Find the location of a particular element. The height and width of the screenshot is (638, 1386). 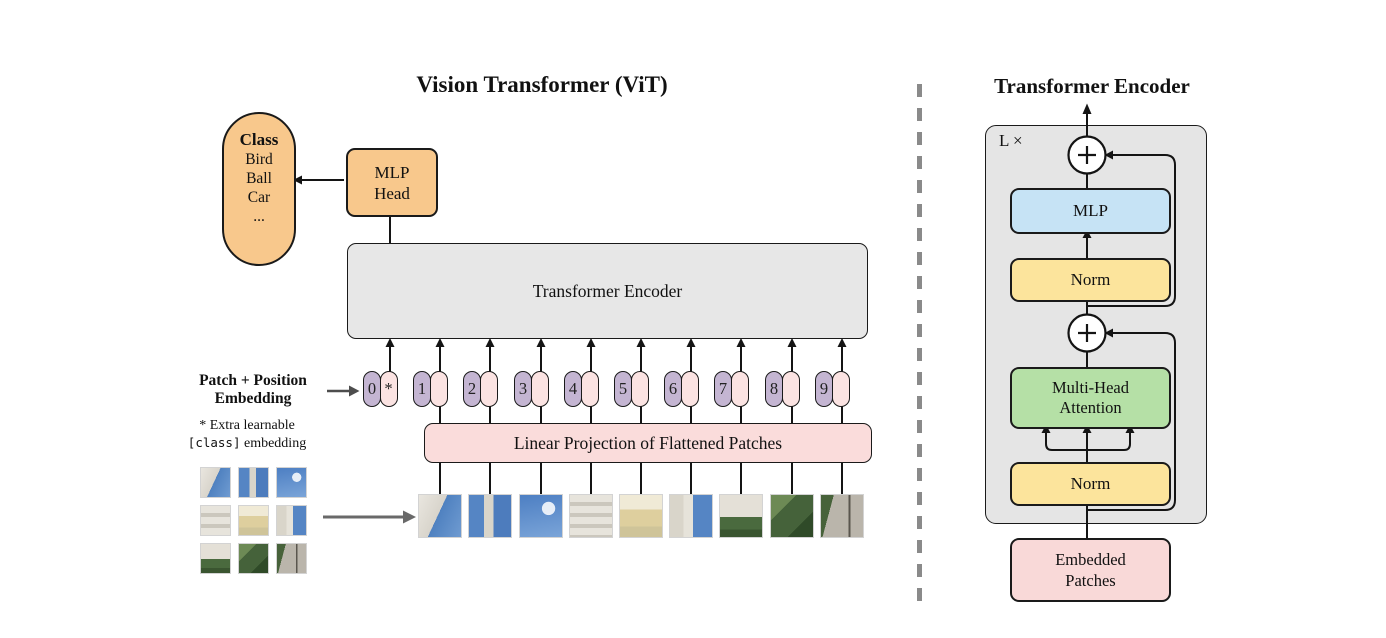

class-item: Car is located at coordinates (259, 197).